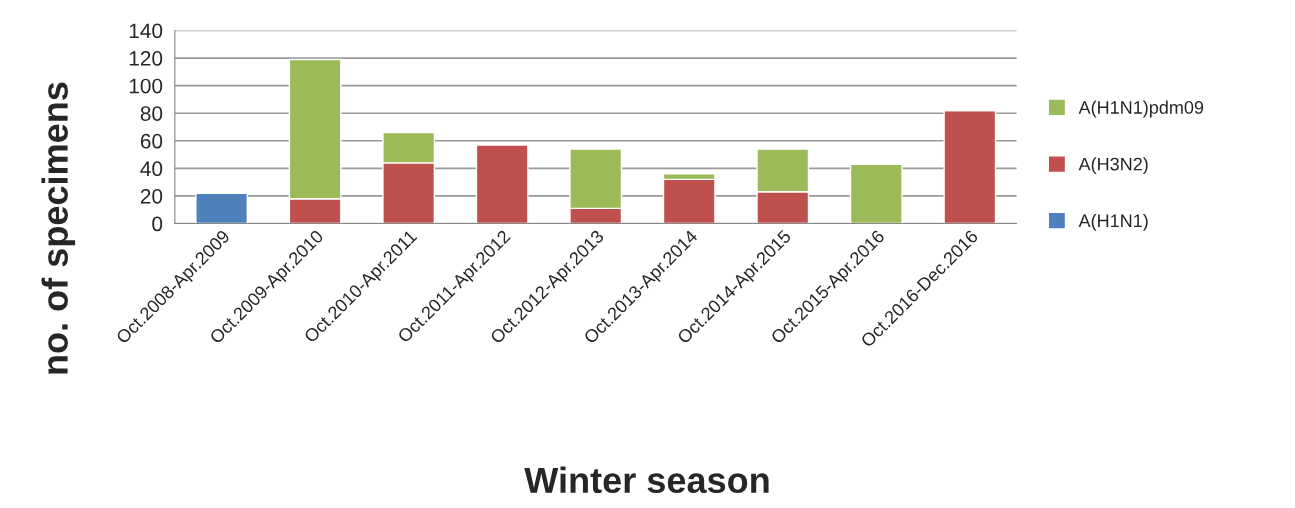  I want to click on y-tick-label: 20, so click(151, 196).